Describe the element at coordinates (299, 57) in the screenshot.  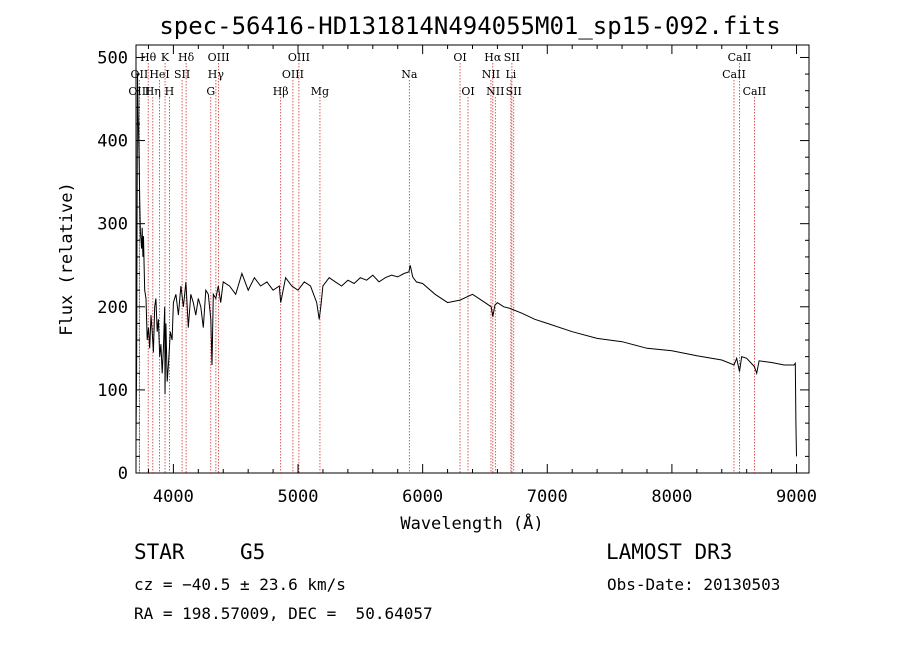
I see `marker-label-14: OIII` at that location.